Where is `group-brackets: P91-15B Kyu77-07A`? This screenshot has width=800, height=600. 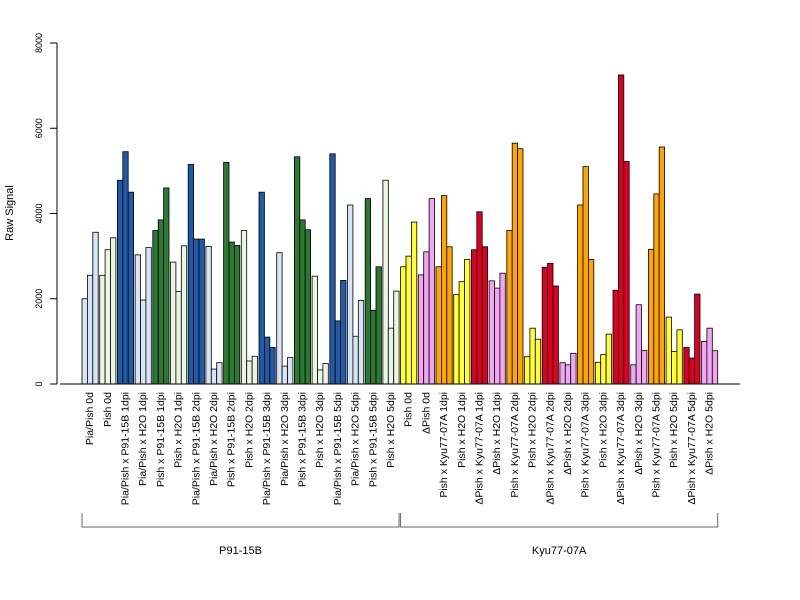 group-brackets: P91-15B Kyu77-07A is located at coordinates (400, 535).